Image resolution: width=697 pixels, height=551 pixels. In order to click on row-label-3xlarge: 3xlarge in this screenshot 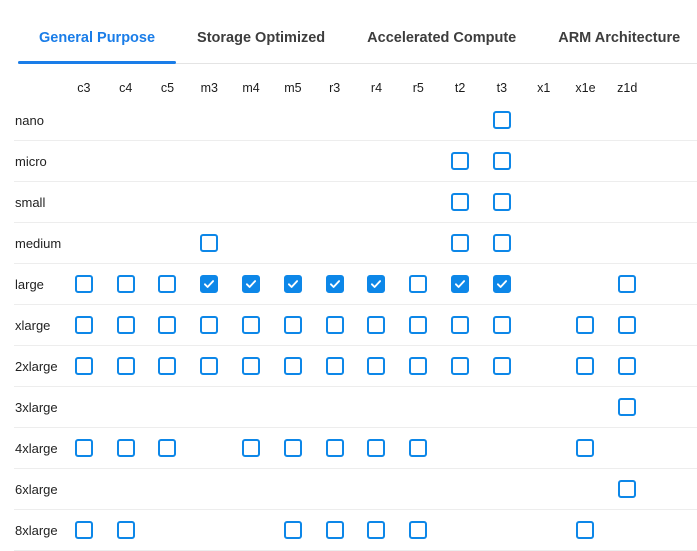, I will do `click(36, 407)`.